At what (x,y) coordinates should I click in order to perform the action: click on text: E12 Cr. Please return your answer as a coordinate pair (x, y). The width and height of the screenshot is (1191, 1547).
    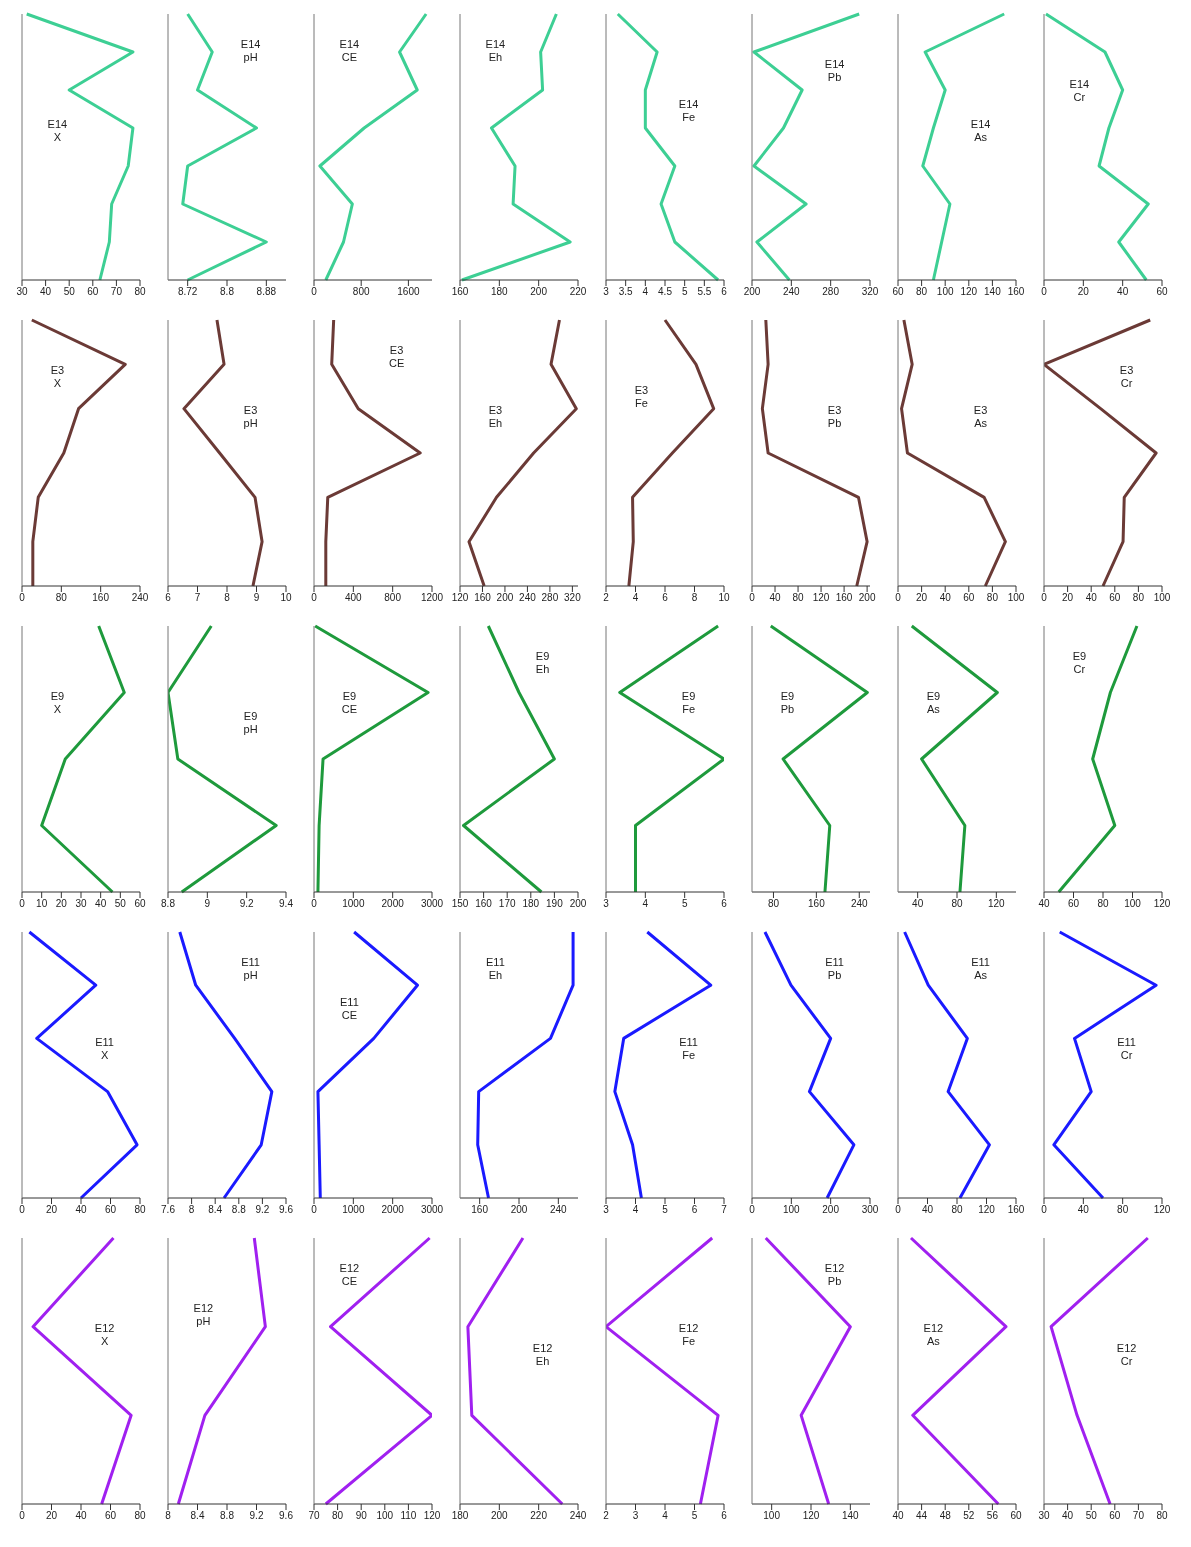
    Looking at the image, I should click on (1126, 1355).